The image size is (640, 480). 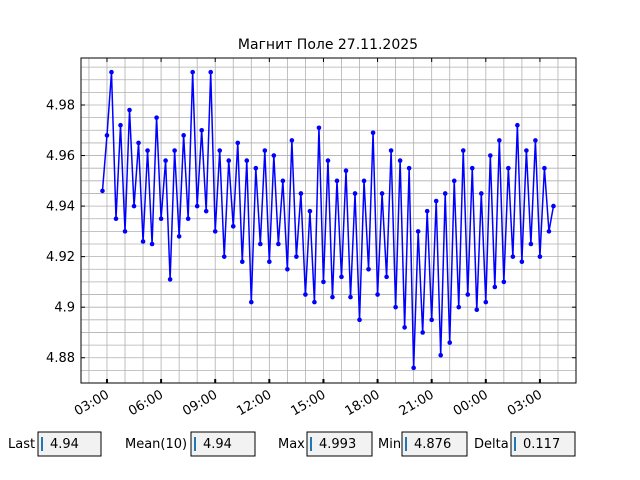 What do you see at coordinates (328, 45) in the screenshot?
I see `chart-title: Магнит Поле 27.11.2025` at bounding box center [328, 45].